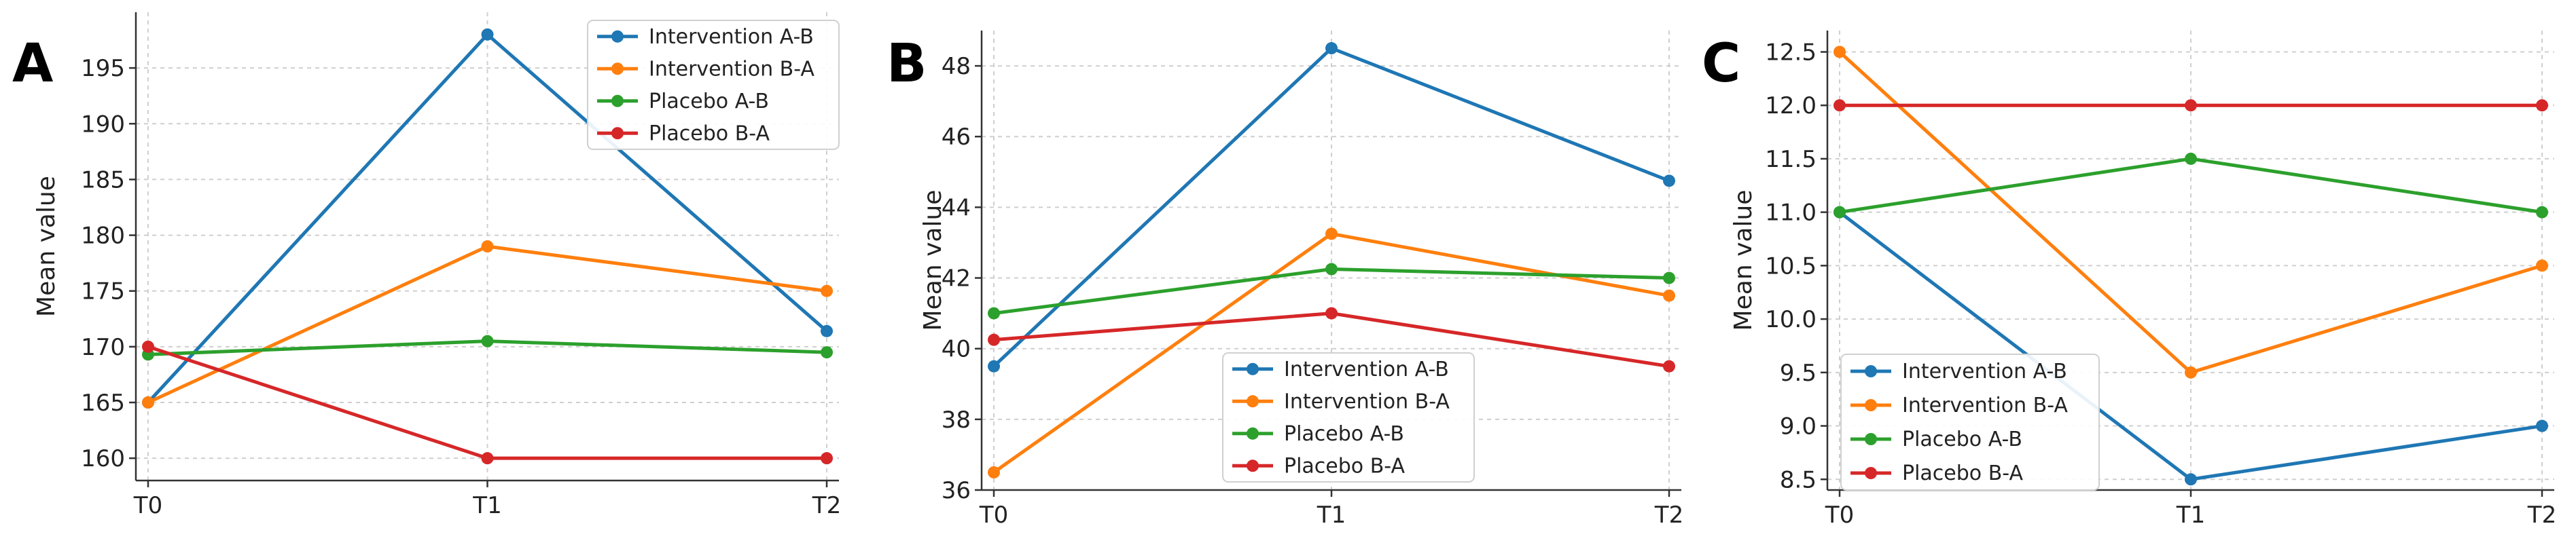 This screenshot has width=2576, height=545. I want to click on y-tick-label: 165, so click(103, 404).